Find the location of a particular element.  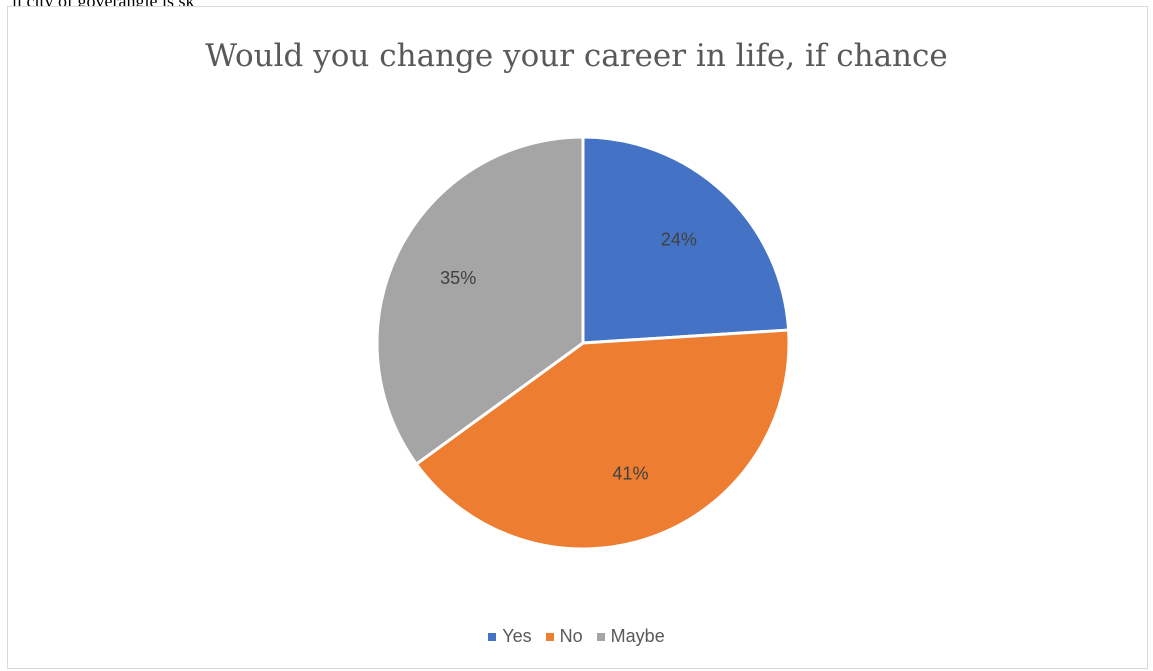

legend: Yes No Maybe is located at coordinates (576, 636).